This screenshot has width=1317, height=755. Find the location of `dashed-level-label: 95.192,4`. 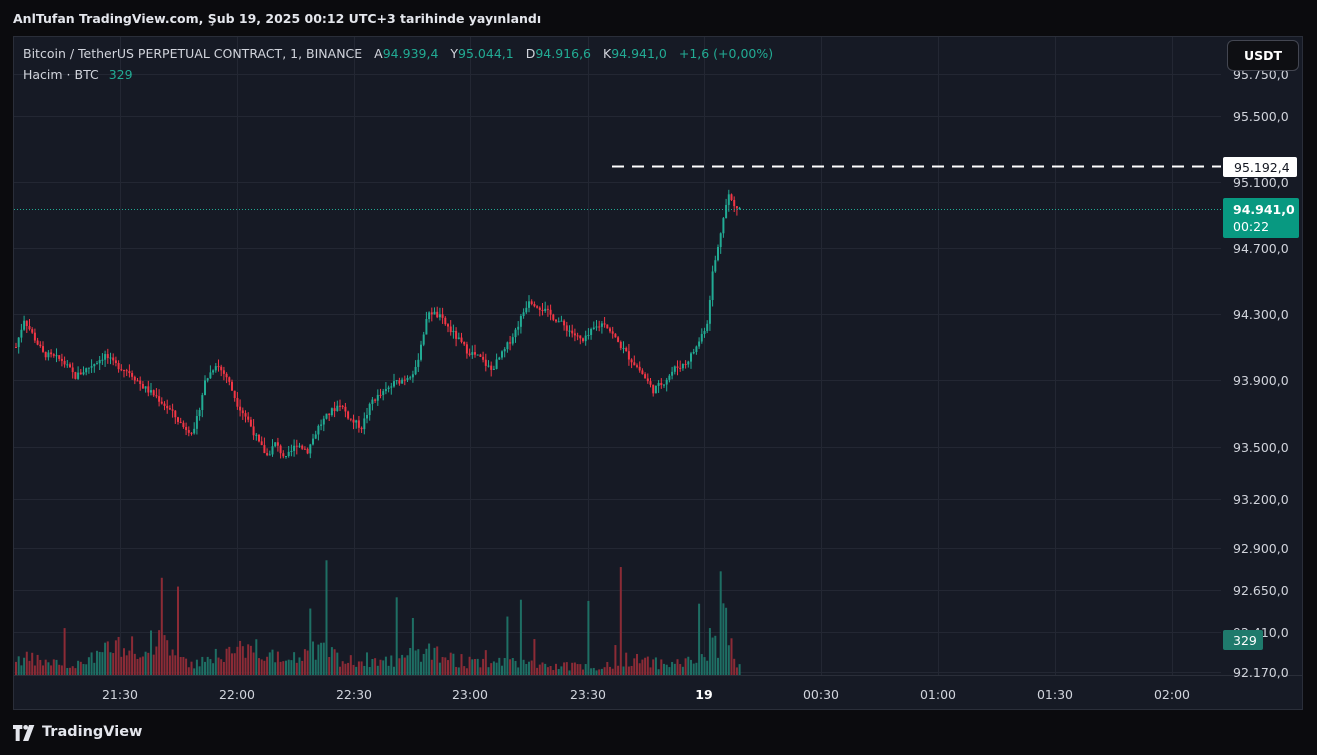

dashed-level-label: 95.192,4 is located at coordinates (1260, 167).